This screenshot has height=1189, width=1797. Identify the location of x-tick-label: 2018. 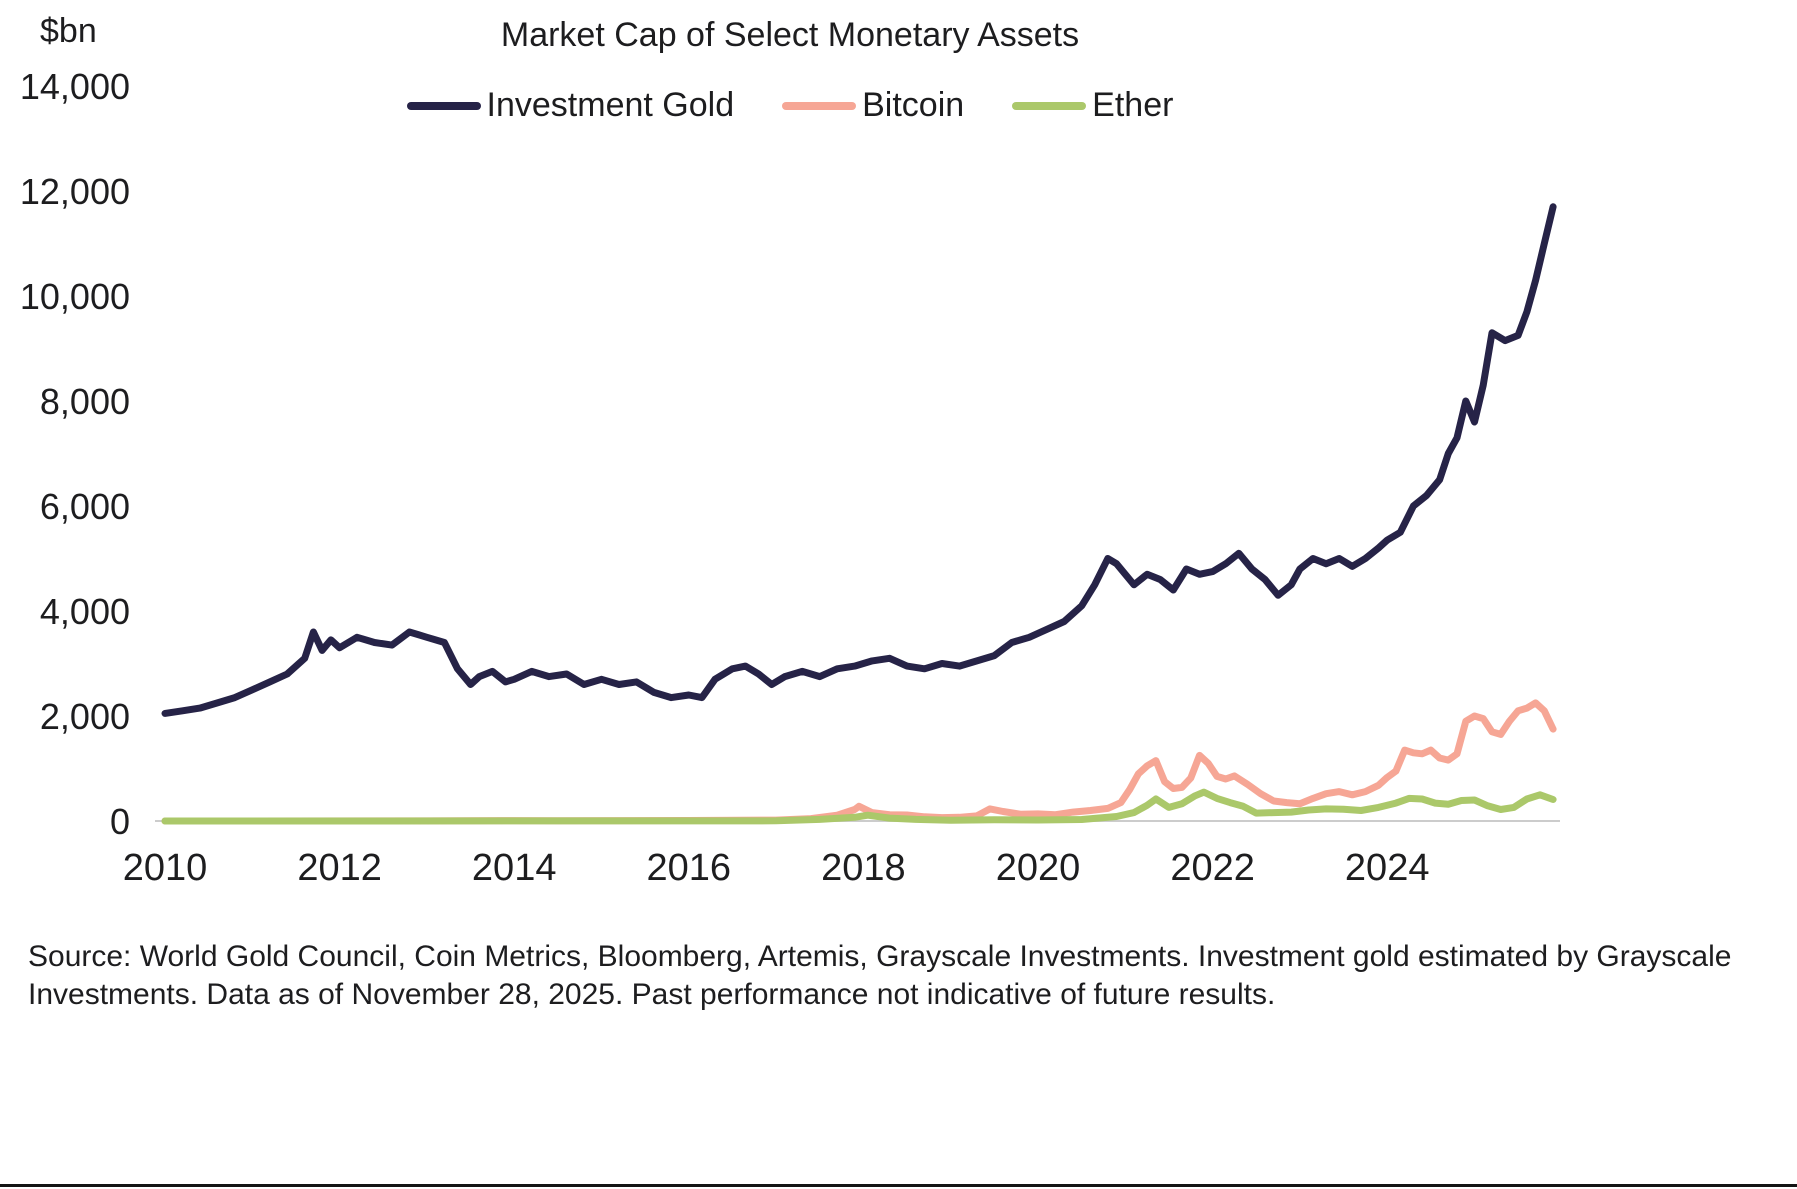
(863, 868).